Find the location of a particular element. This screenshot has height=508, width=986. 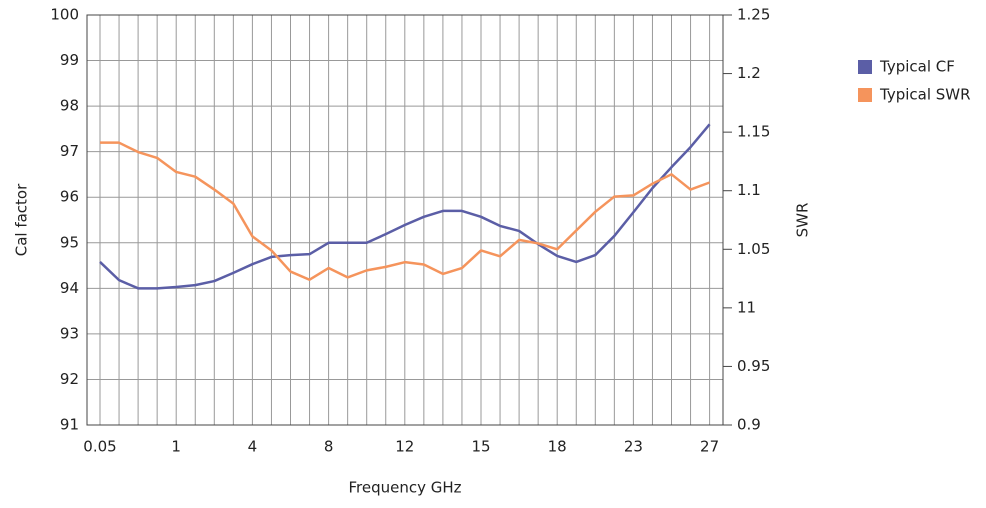

x-tick-label: 0.05 is located at coordinates (99, 447).